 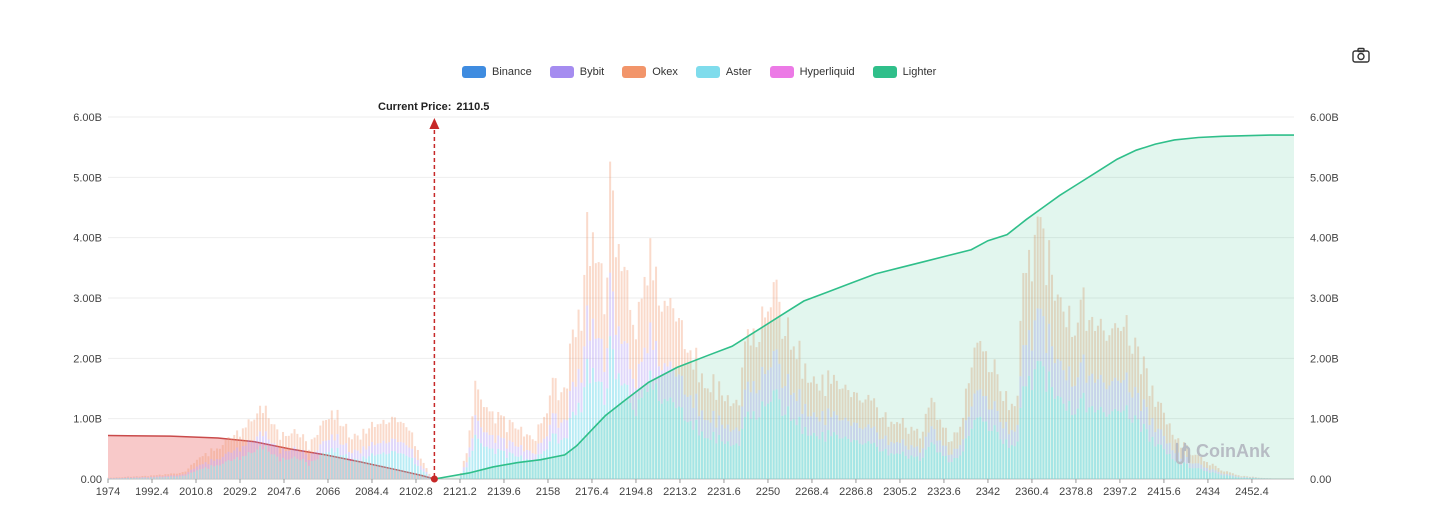 What do you see at coordinates (768, 492) in the screenshot?
I see `x-tick-label: 2250` at bounding box center [768, 492].